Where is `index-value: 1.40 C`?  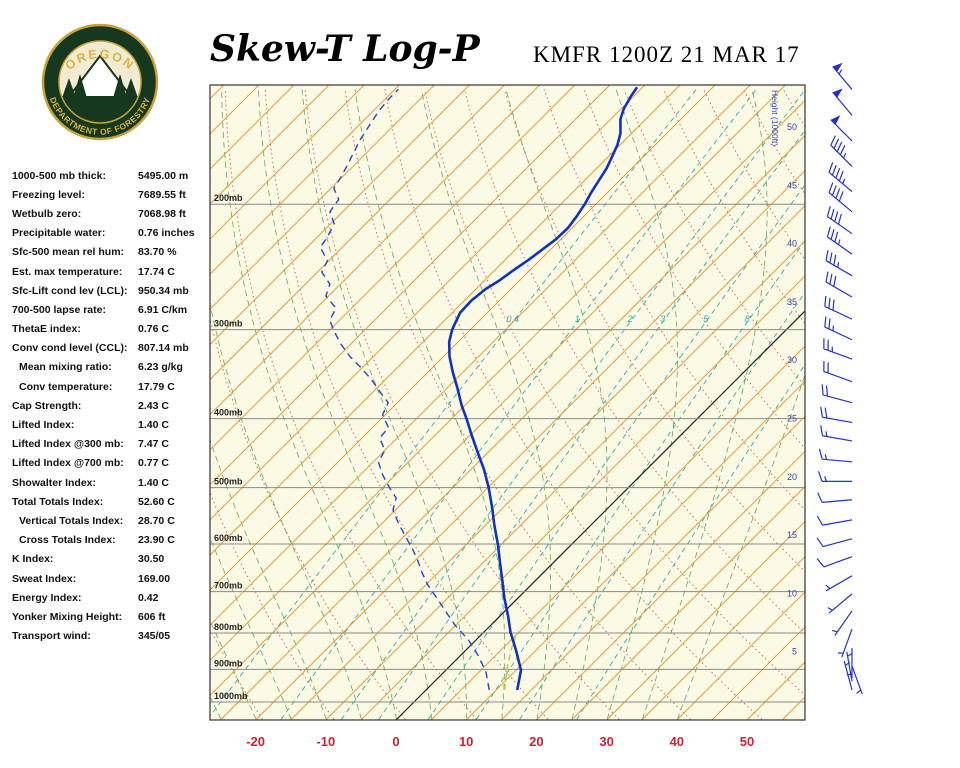 index-value: 1.40 C is located at coordinates (153, 482).